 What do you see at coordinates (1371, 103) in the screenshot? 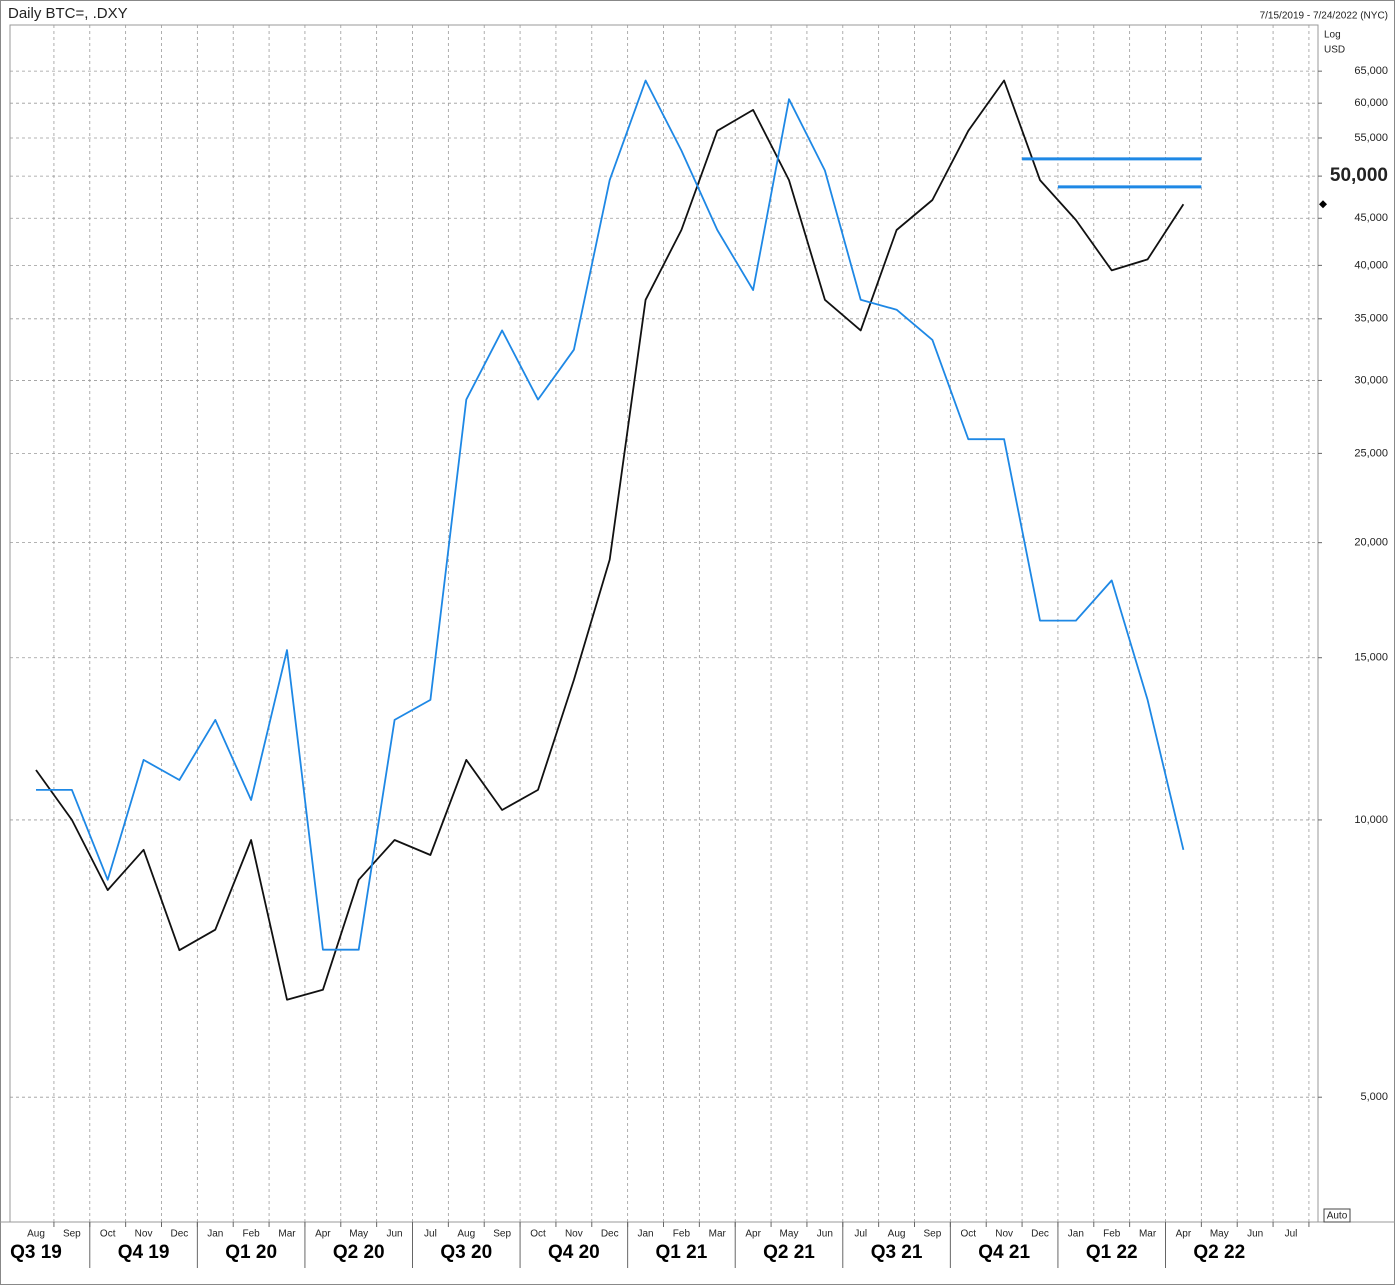
I see `y-tick-label: 60,000` at bounding box center [1371, 103].